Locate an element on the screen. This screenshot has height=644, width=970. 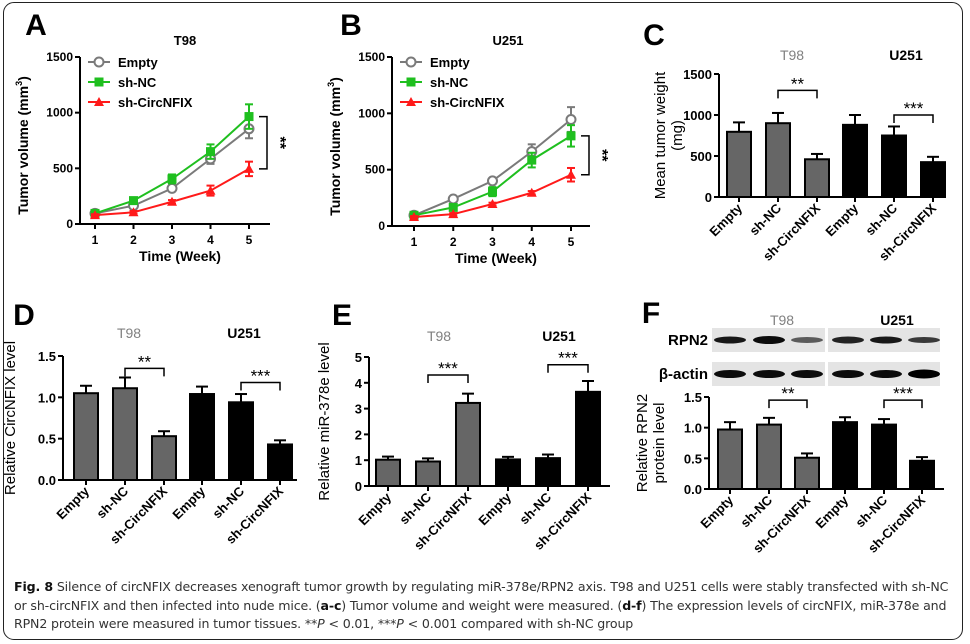
y-axis-label: Mean tumor weight is located at coordinates (660, 135).